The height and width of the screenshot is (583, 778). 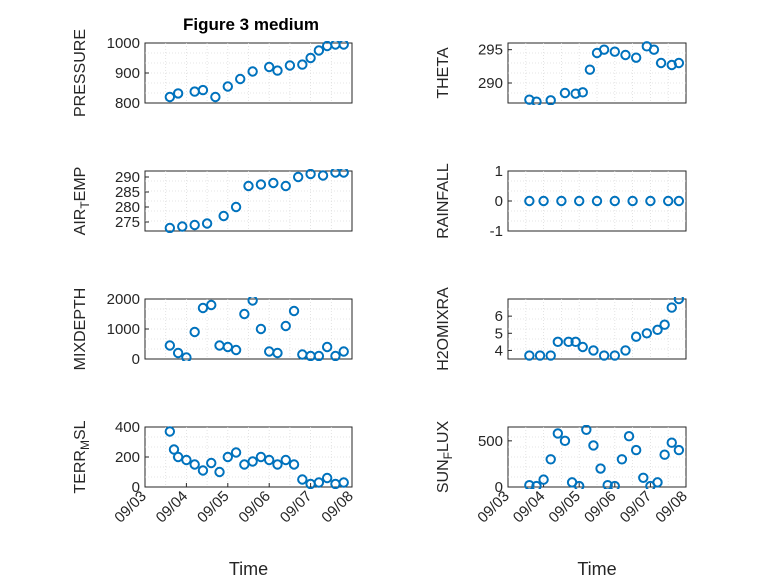 What do you see at coordinates (127, 427) in the screenshot?
I see `y-tick-label: 400` at bounding box center [127, 427].